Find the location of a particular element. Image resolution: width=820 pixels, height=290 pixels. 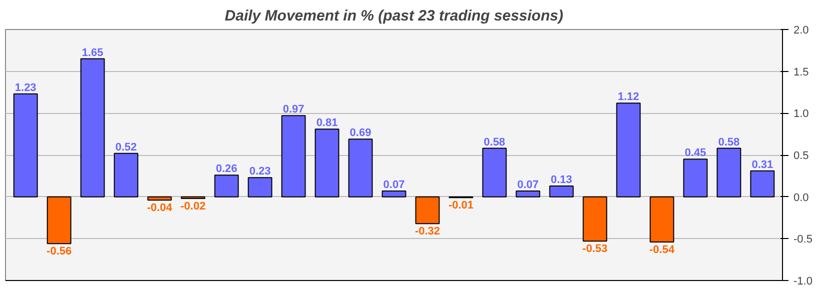

data-label: 0.81 is located at coordinates (327, 123).